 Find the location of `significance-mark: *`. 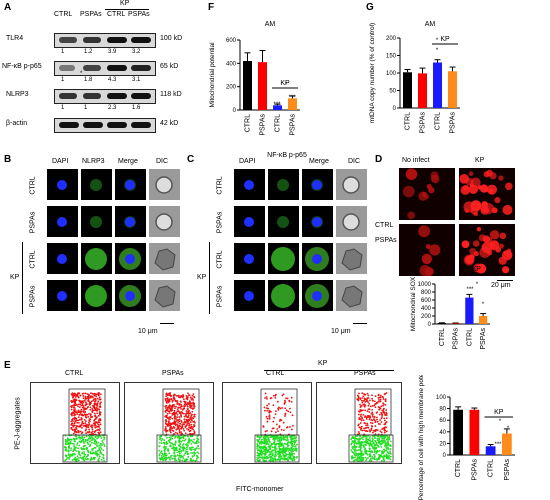

significance-mark: * is located at coordinates (508, 429).